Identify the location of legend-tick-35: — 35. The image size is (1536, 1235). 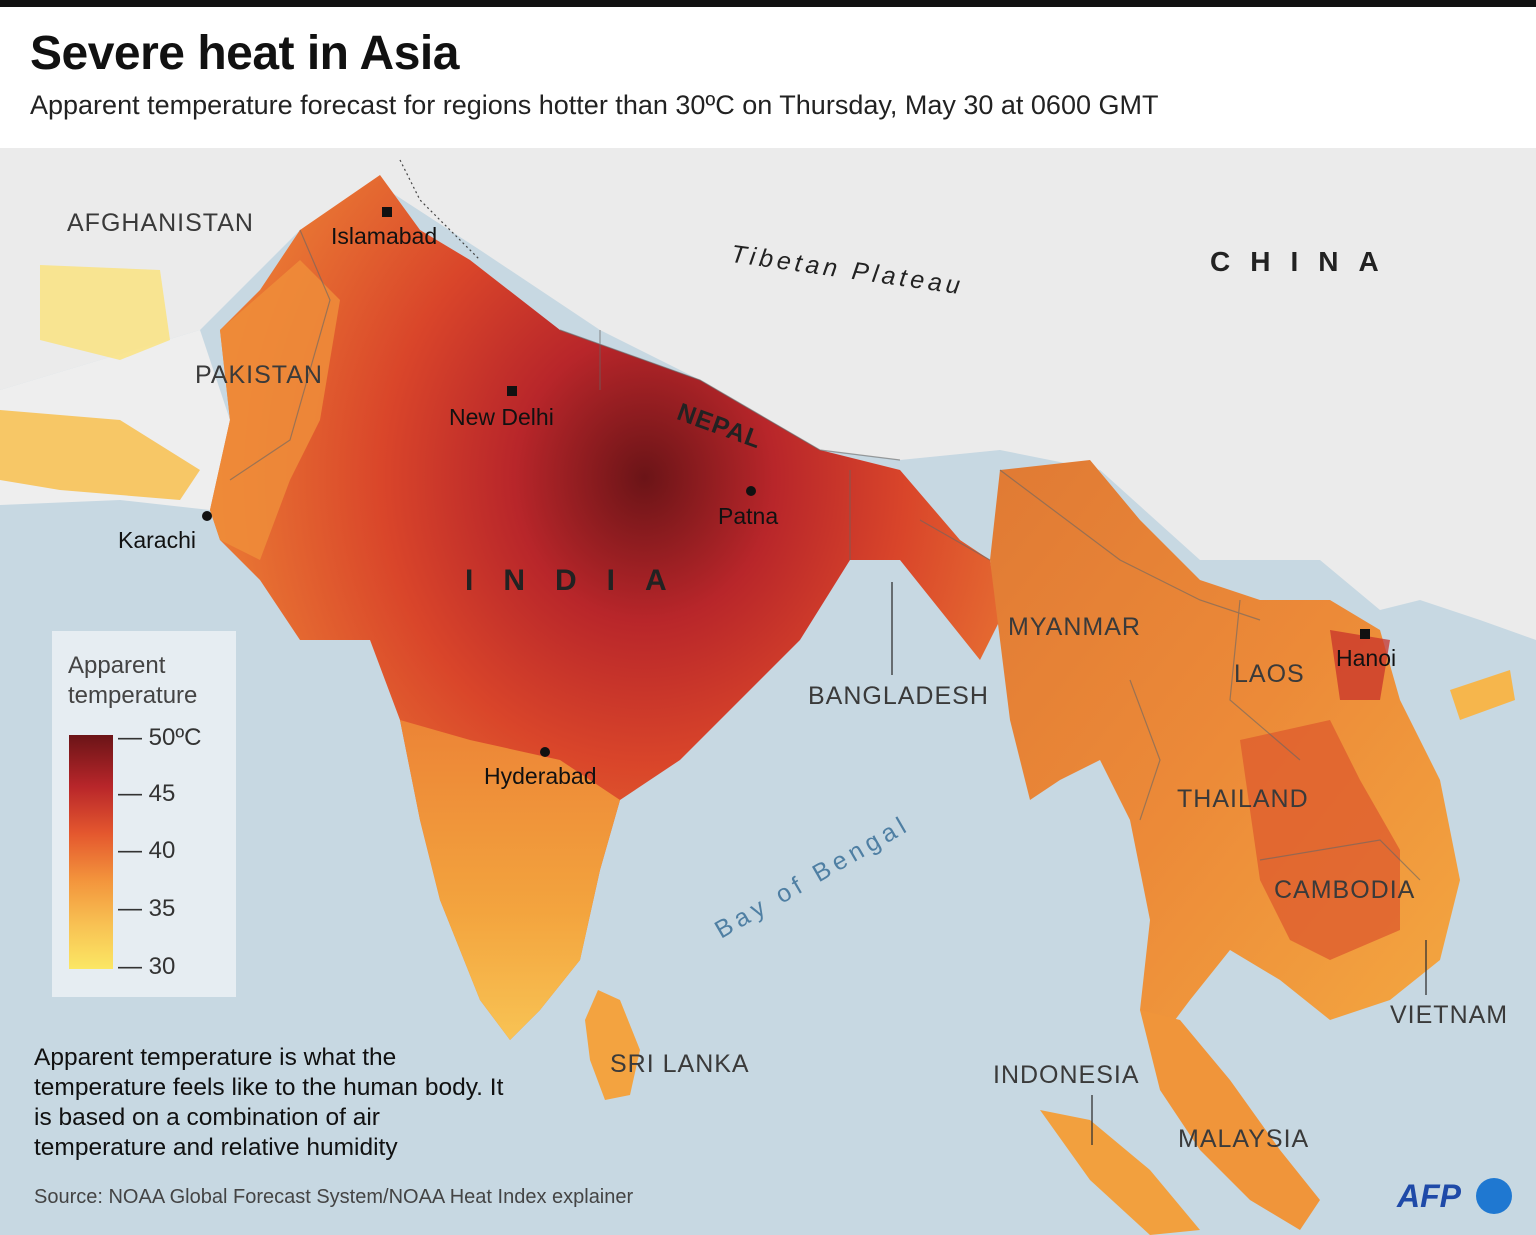
(147, 908).